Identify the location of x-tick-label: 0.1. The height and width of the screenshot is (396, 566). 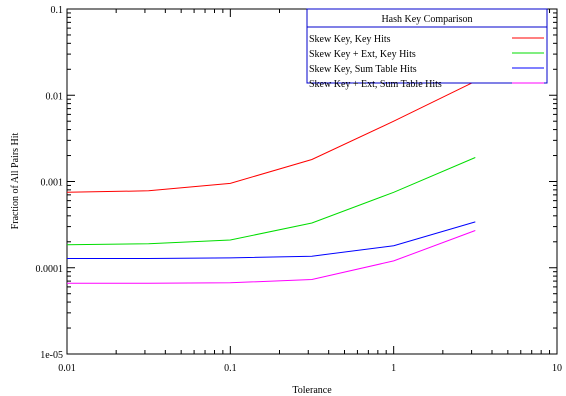
(230, 368).